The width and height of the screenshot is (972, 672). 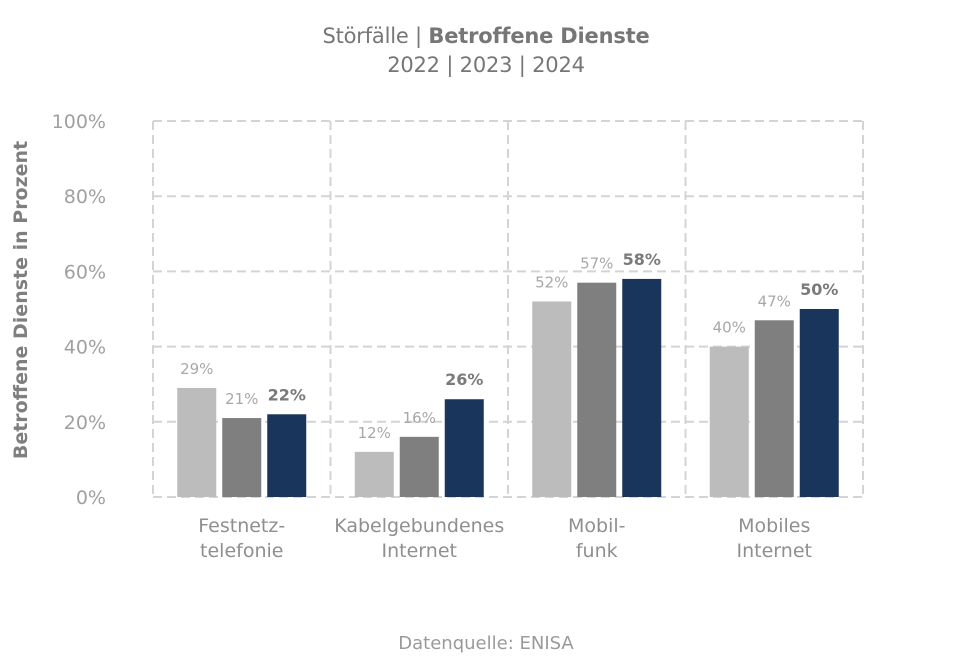 I want to click on y-tick-label: 80%, so click(x=85, y=197).